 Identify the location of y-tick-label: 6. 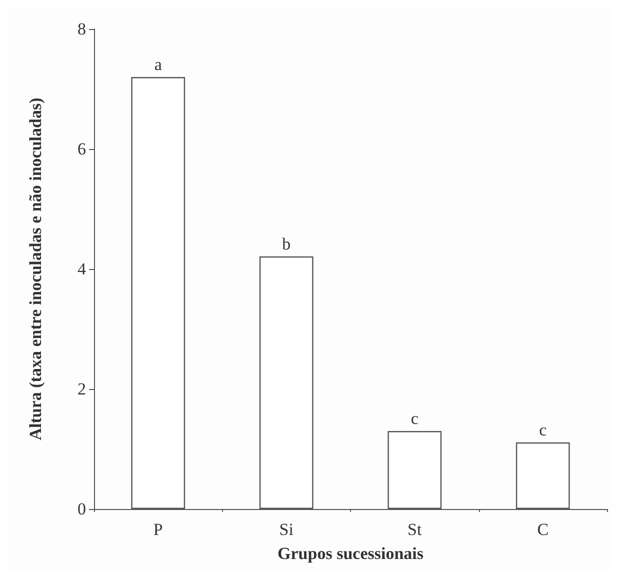
(82, 149).